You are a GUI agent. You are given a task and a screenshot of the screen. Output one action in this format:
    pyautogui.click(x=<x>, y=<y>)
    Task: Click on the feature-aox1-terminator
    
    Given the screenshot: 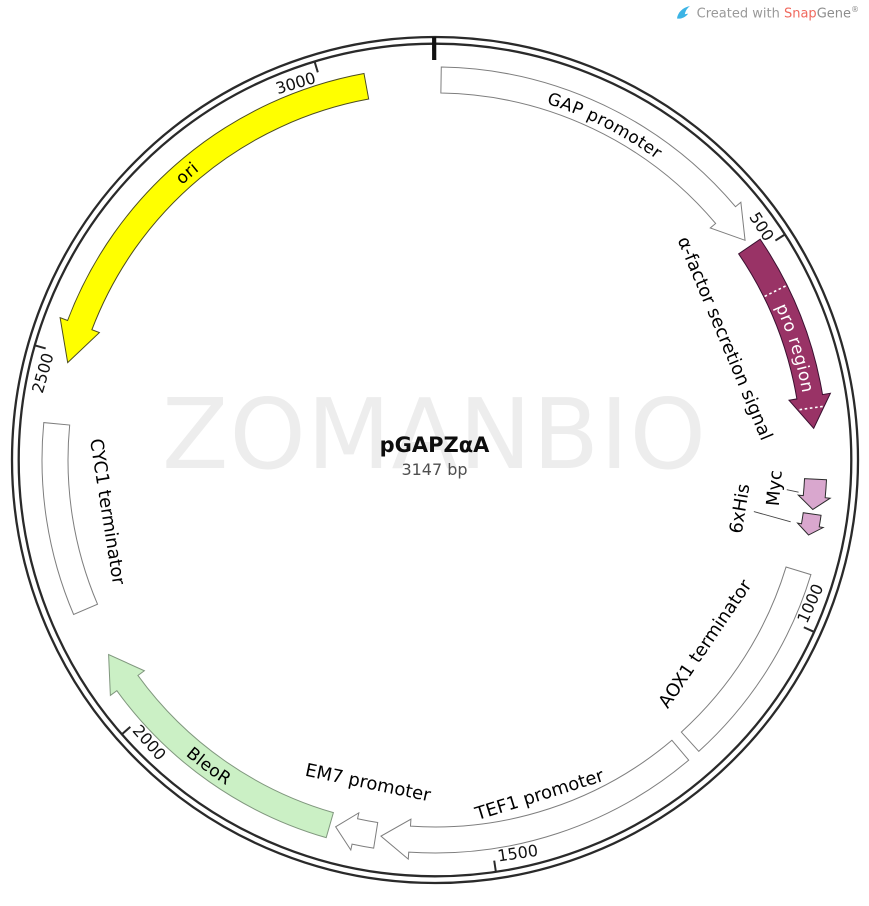 What is the action you would take?
    pyautogui.click(x=746, y=659)
    